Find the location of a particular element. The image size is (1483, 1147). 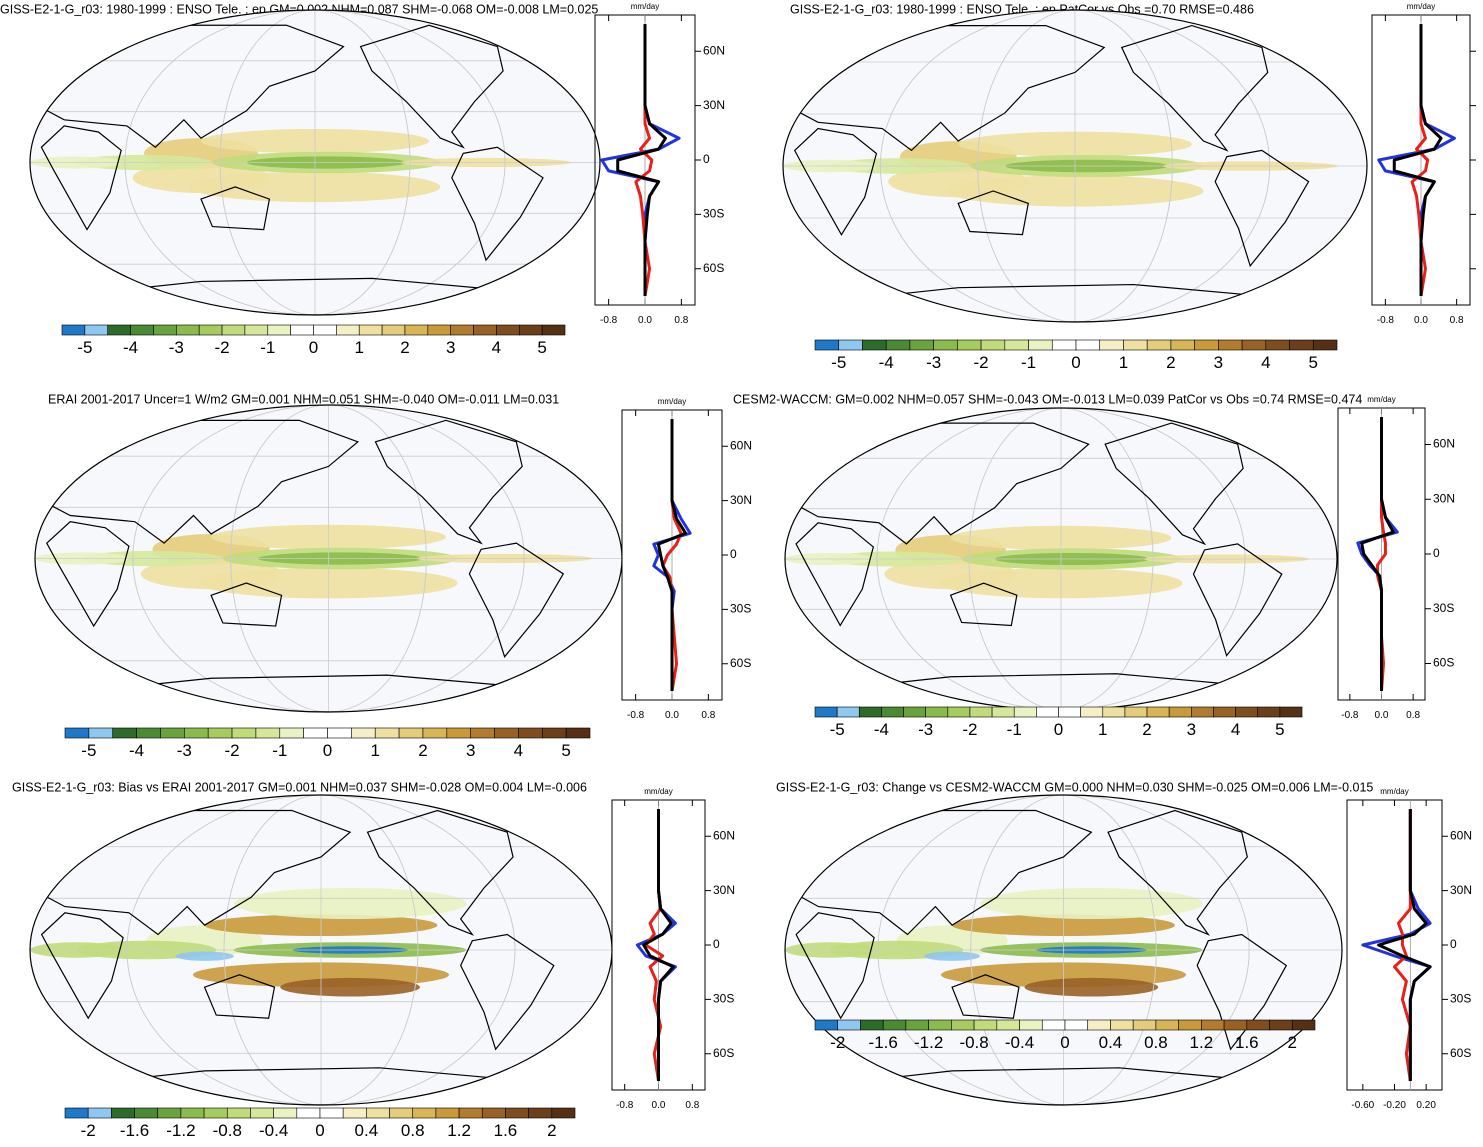

field-patch is located at coordinates (1091, 987).